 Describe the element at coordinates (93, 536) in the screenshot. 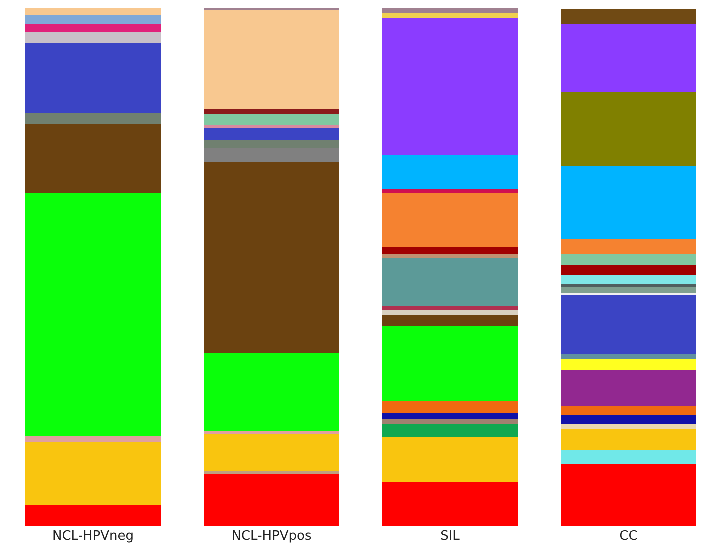

I see `x-tick-label: NCL-HPVneg` at that location.